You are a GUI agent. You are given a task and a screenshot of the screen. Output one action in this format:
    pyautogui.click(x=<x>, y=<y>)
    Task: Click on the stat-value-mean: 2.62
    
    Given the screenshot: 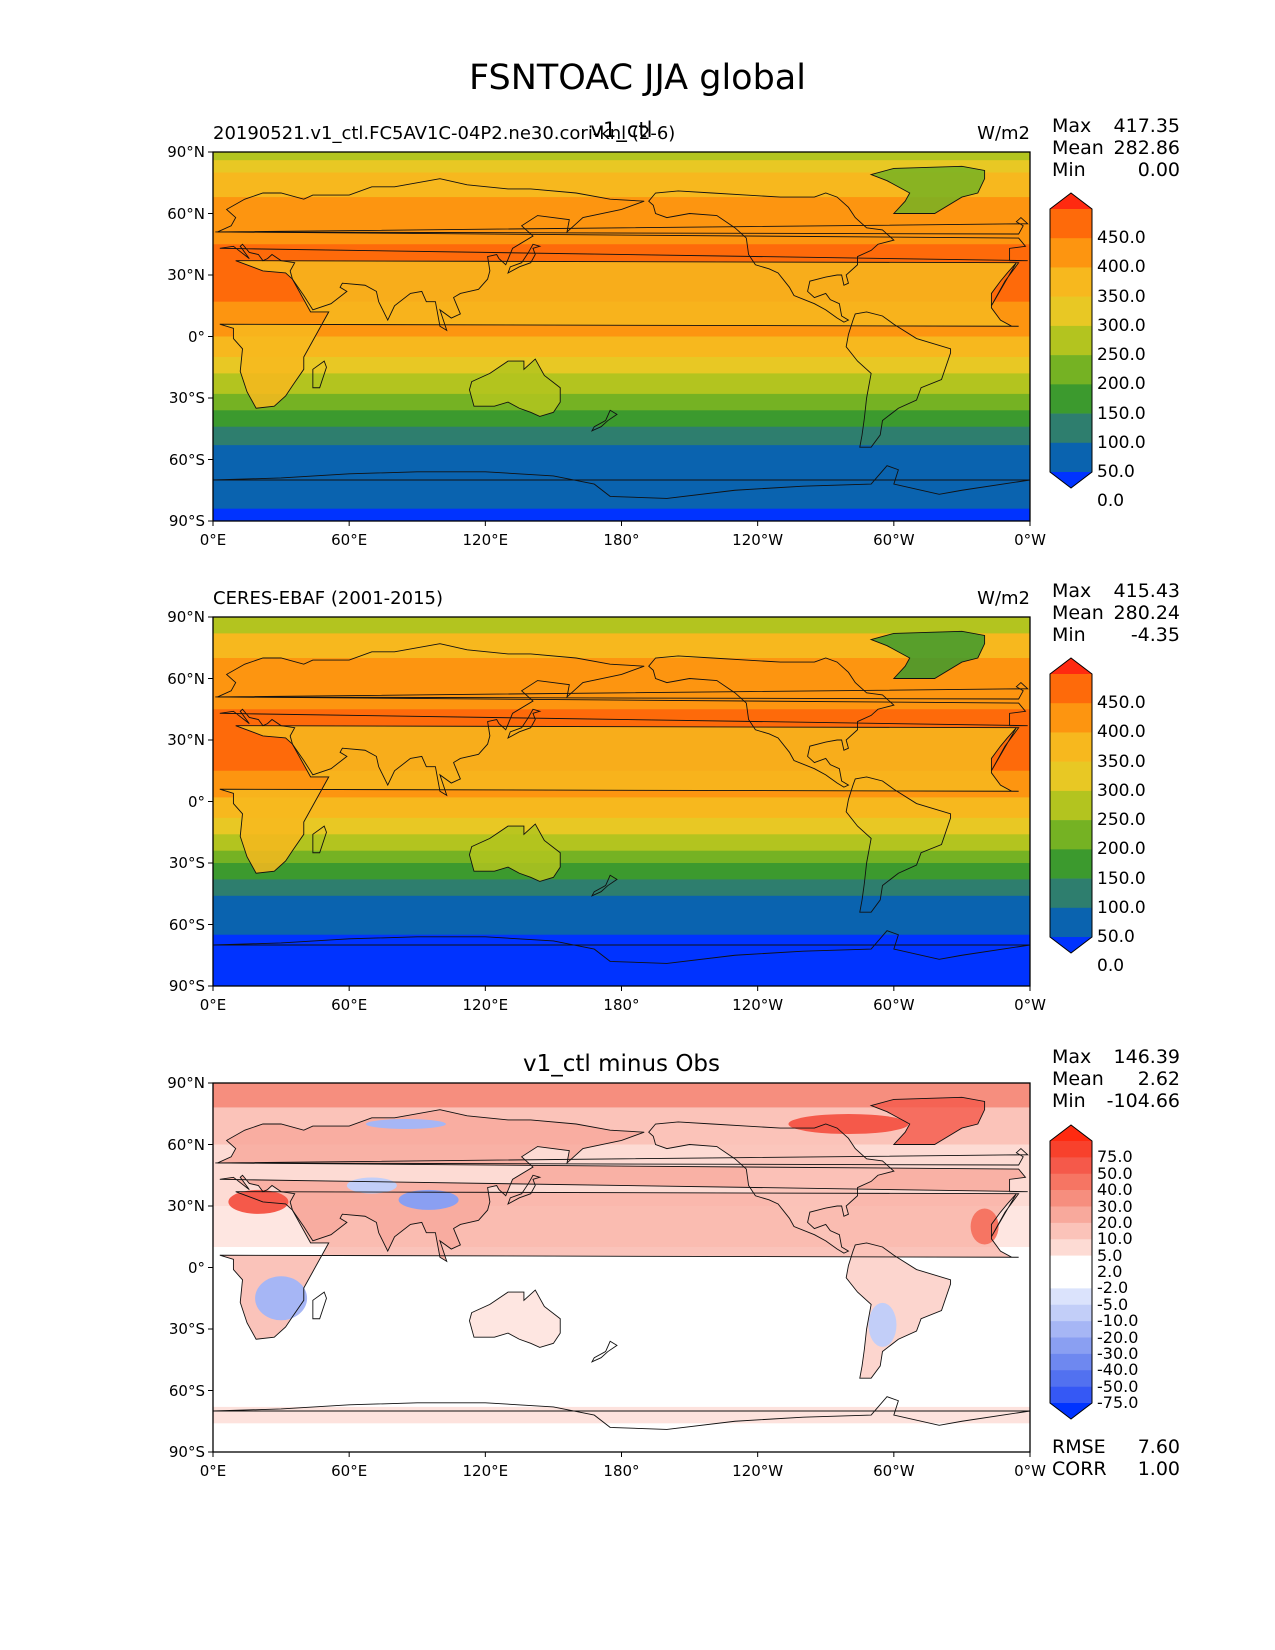 What is the action you would take?
    pyautogui.click(x=1158, y=1079)
    